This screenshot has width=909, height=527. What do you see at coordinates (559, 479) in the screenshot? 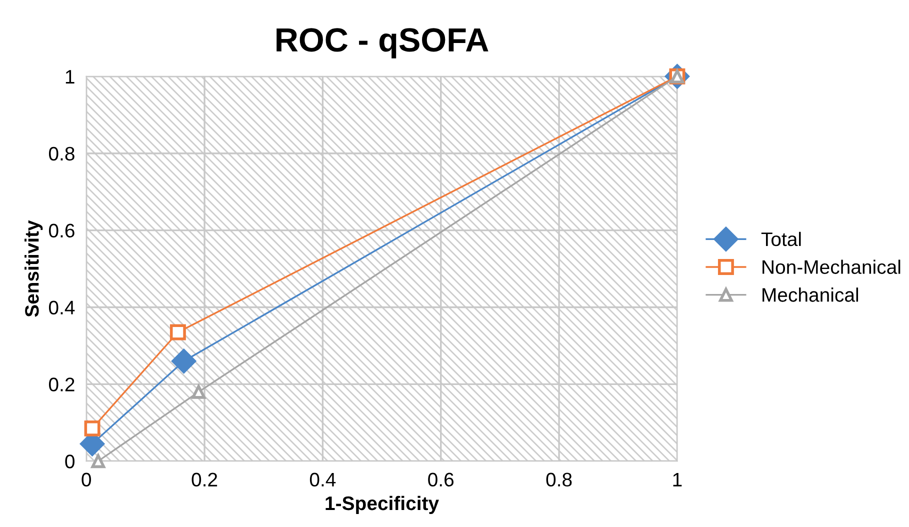
I see `x-tick-label: 0.8` at bounding box center [559, 479].